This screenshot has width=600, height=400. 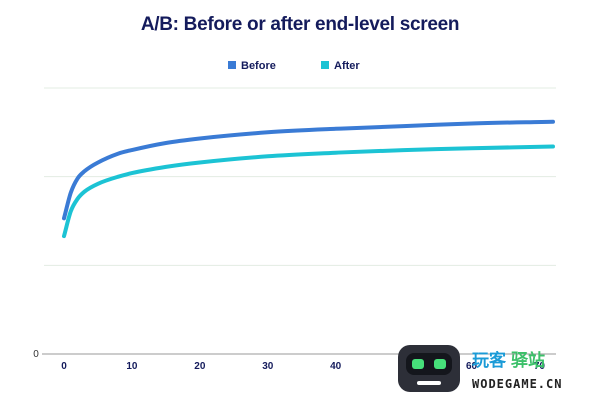 I want to click on x-tick-label: 0, so click(x=64, y=366).